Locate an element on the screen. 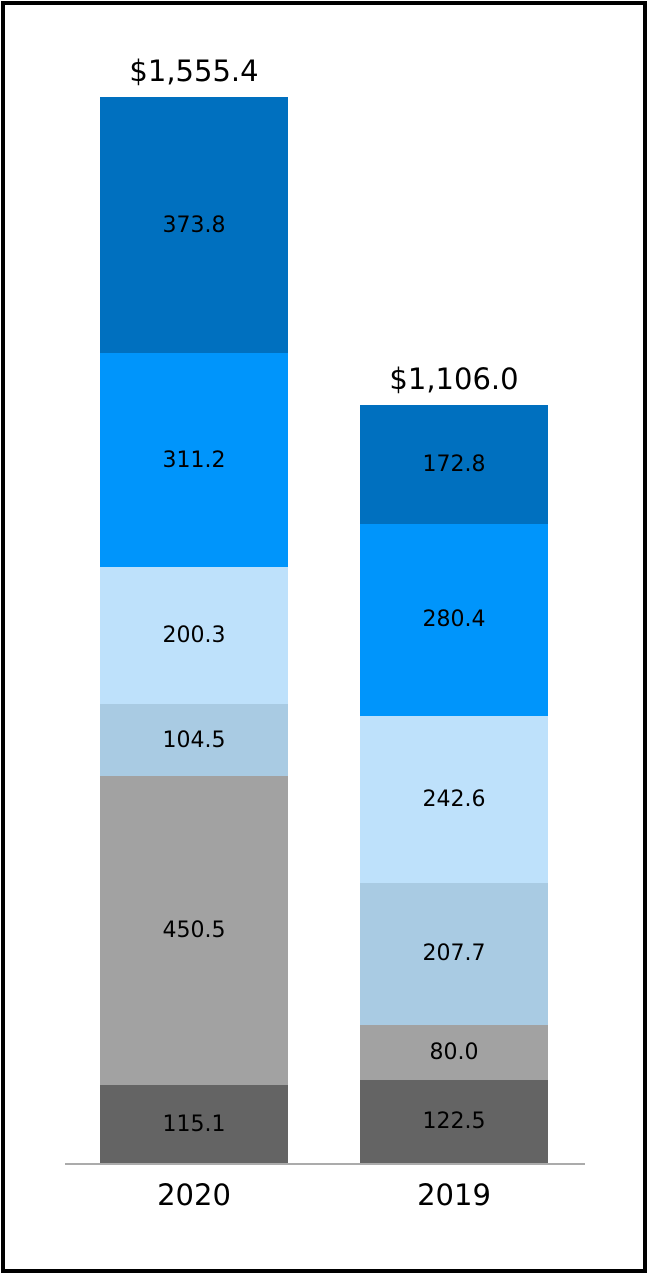 The height and width of the screenshot is (1274, 648). x-tick-label-2019: 2019 is located at coordinates (454, 1195).